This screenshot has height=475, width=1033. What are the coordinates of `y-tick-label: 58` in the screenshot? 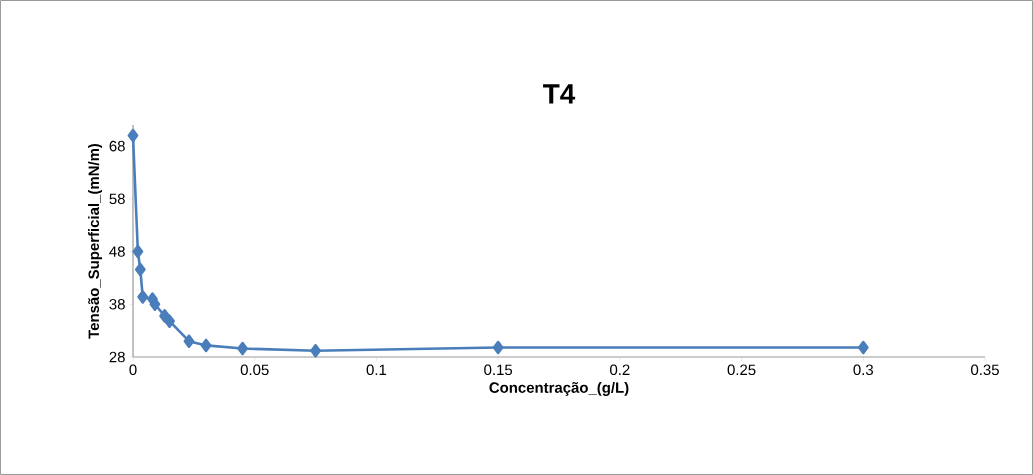 It's located at (117, 199).